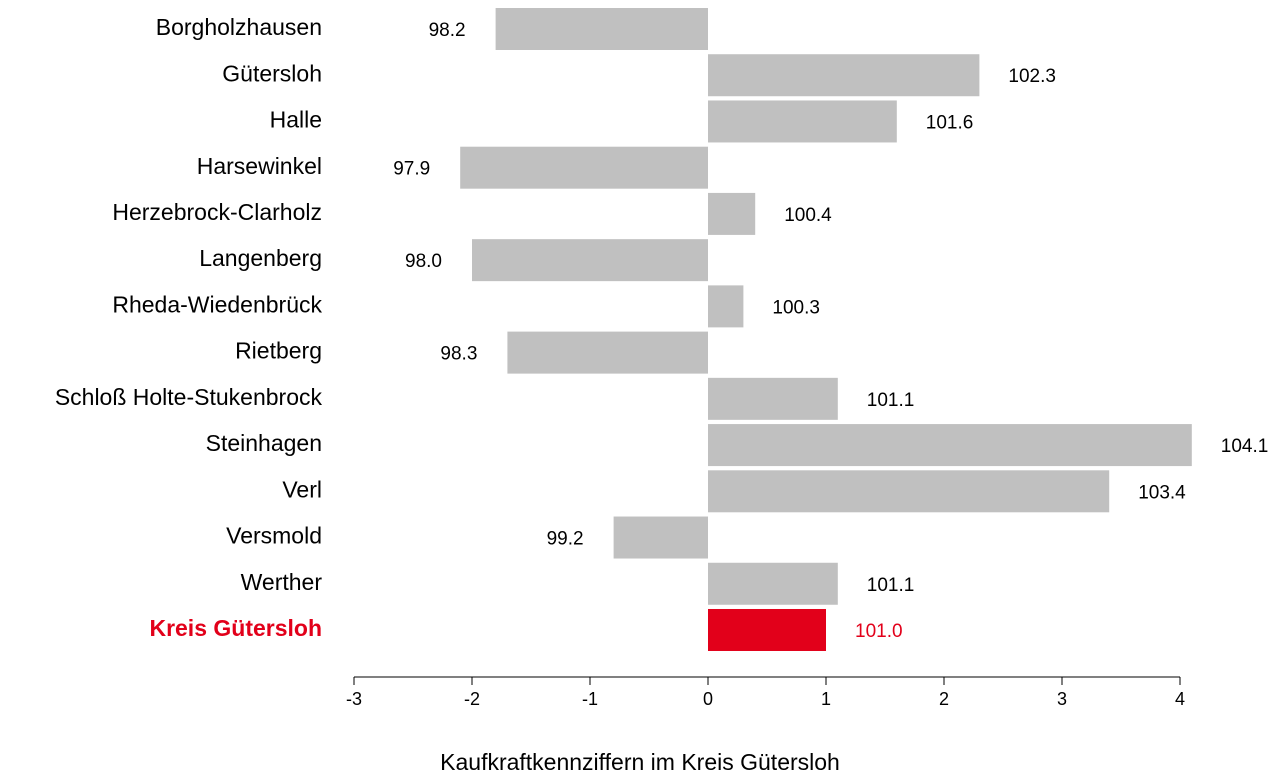 The image size is (1277, 774). What do you see at coordinates (565, 539) in the screenshot?
I see `value-label: 99.2` at bounding box center [565, 539].